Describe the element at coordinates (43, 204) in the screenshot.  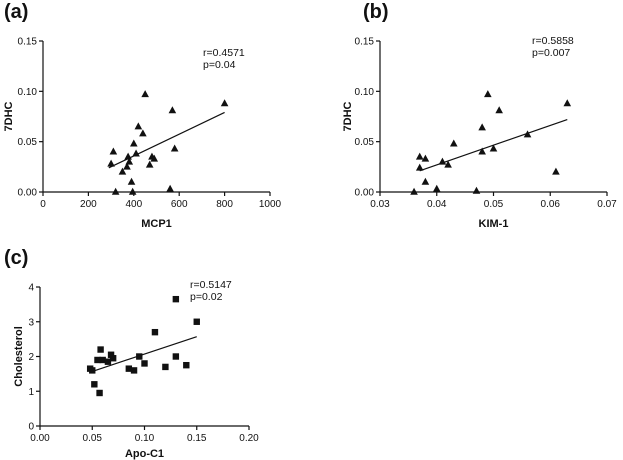
I see `x-tick-label: 0` at that location.